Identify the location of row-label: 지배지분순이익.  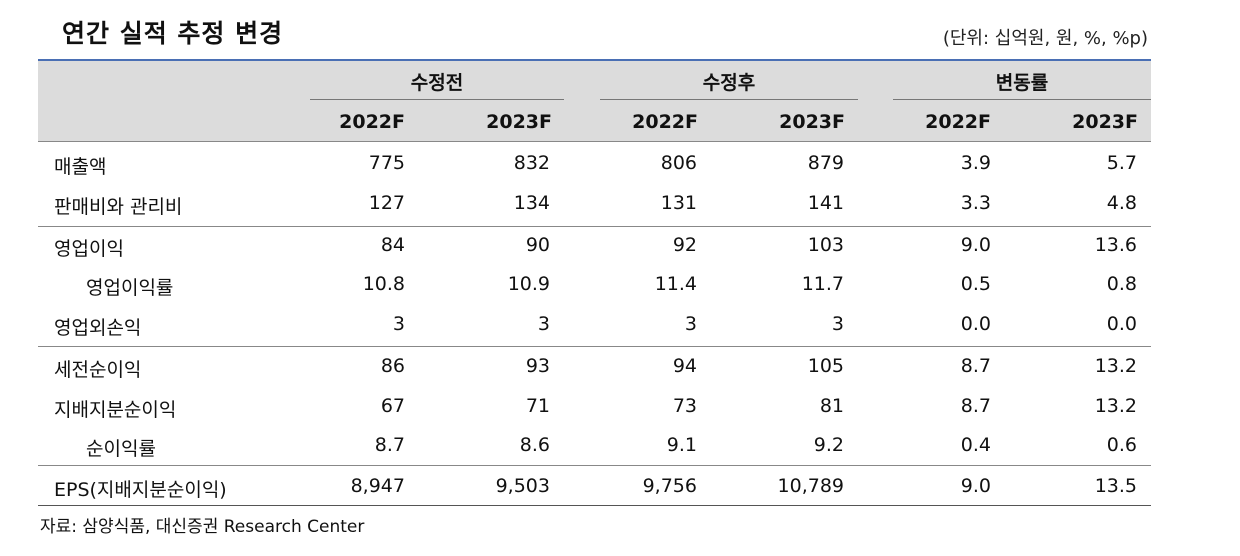
(115, 410).